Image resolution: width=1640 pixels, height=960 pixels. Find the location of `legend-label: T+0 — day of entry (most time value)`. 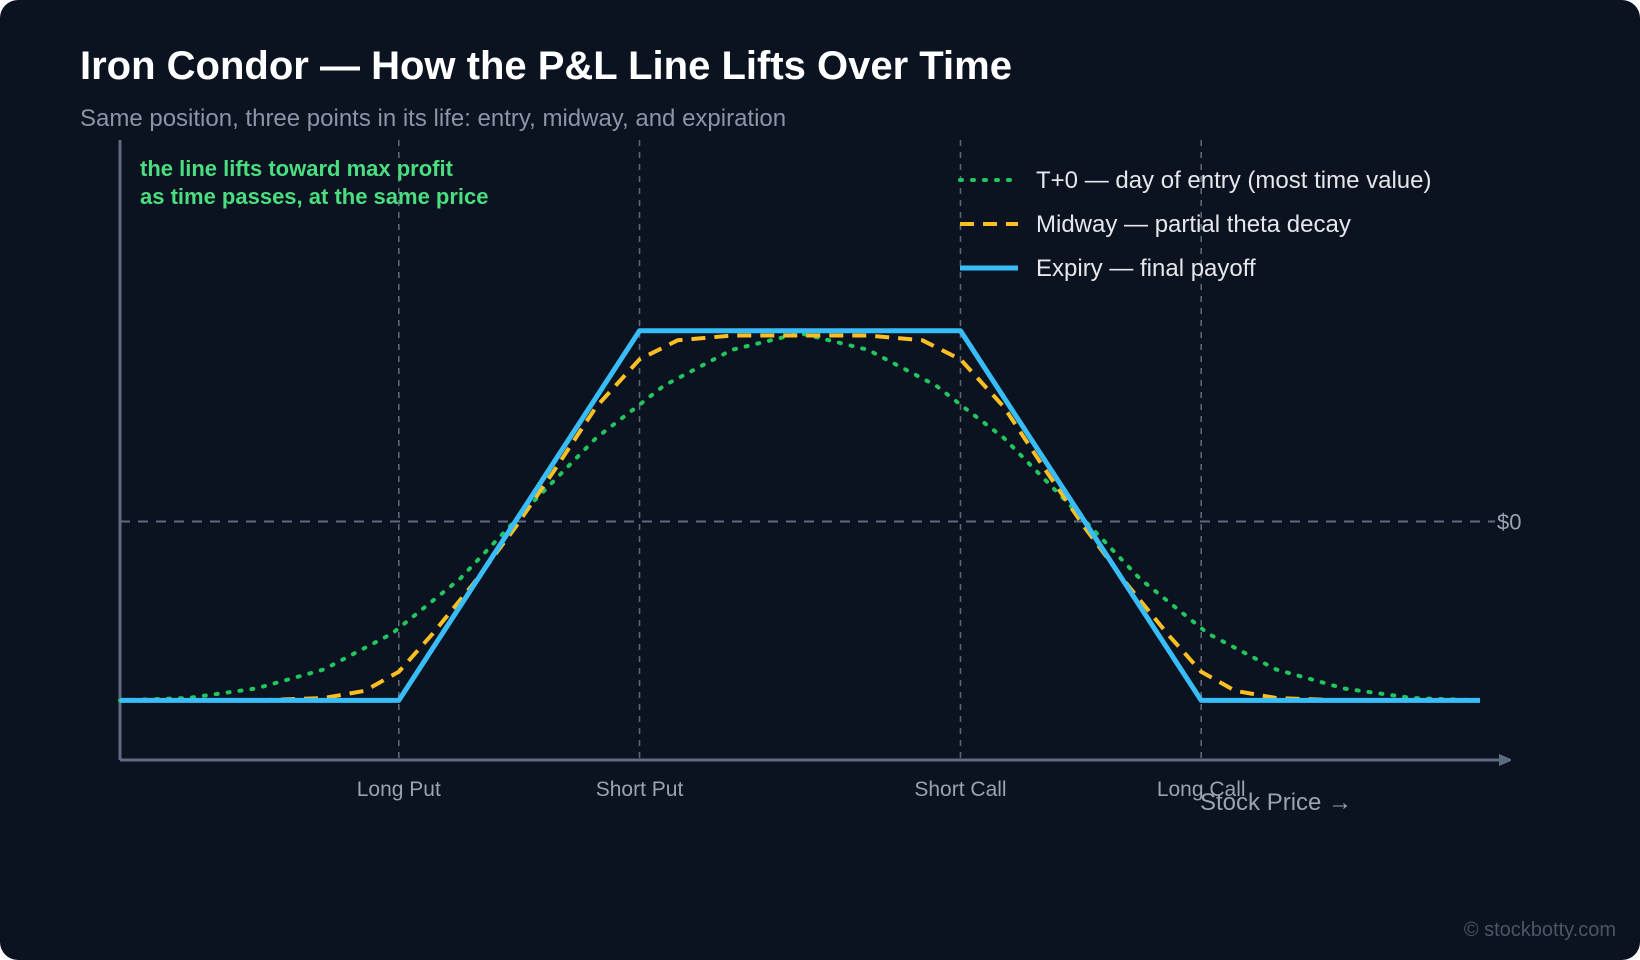

legend-label: T+0 — day of entry (most time value) is located at coordinates (1233, 180).